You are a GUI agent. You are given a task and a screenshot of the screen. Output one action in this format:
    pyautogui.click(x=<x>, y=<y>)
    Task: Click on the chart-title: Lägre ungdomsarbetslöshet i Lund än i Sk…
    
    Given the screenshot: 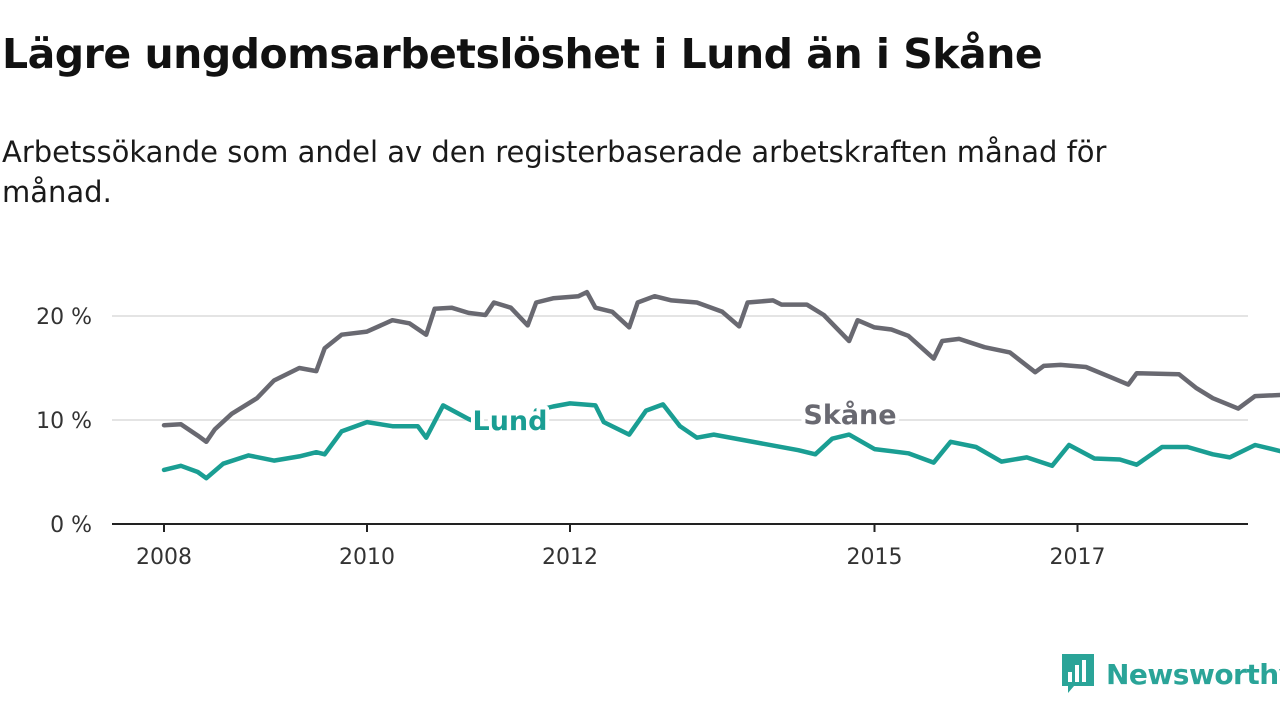 What is the action you would take?
    pyautogui.click(x=522, y=54)
    